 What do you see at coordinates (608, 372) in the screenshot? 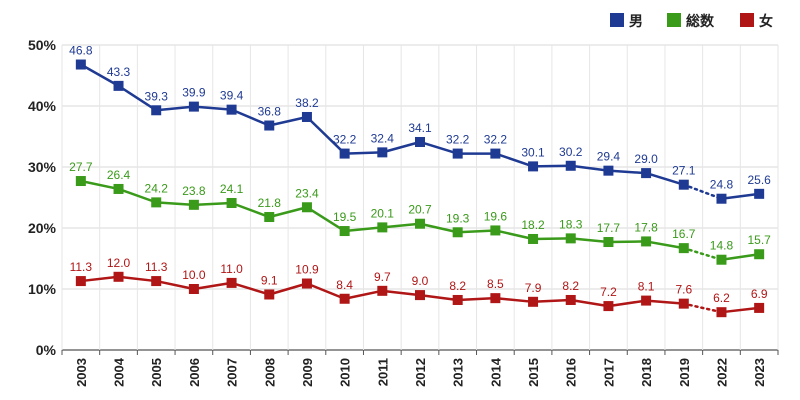
I see `x-category-label: 2017` at bounding box center [608, 372].